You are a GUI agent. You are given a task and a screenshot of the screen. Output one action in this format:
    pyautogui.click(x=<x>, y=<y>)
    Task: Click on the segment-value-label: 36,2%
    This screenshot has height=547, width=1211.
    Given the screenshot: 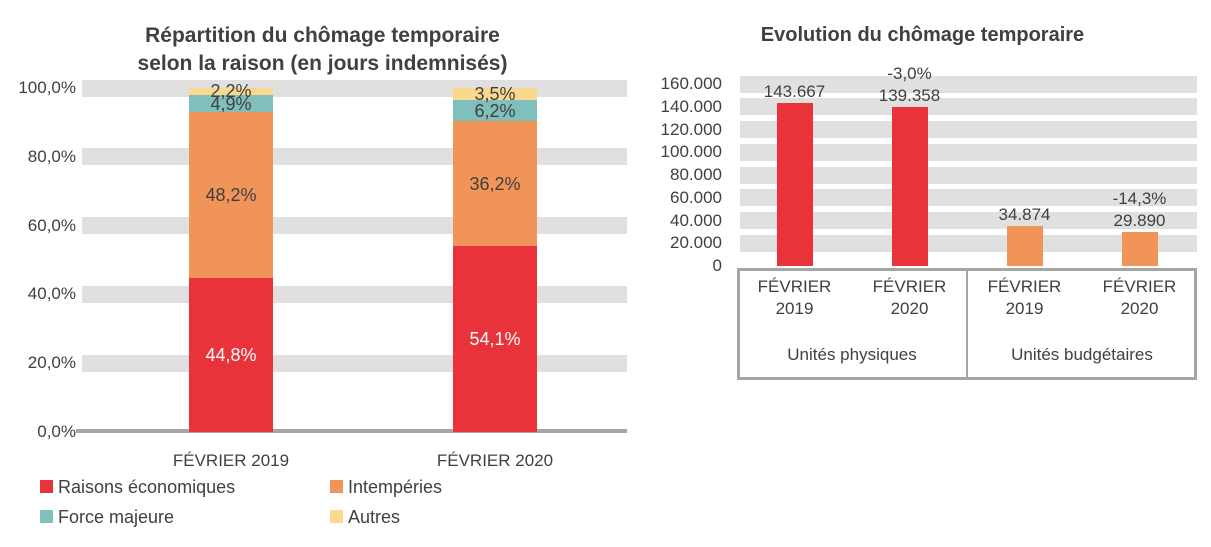 What is the action you would take?
    pyautogui.click(x=495, y=183)
    